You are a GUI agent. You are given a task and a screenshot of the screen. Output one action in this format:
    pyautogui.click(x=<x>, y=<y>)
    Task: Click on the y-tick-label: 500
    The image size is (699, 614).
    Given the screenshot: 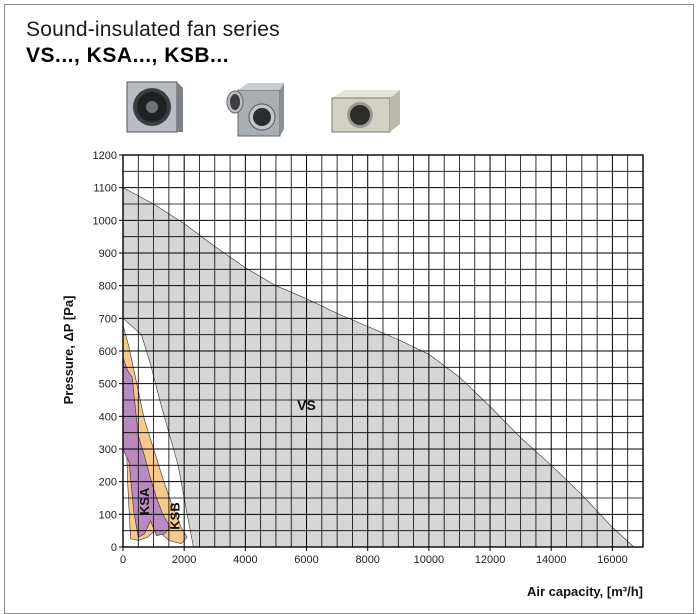 What is the action you would take?
    pyautogui.click(x=108, y=385)
    